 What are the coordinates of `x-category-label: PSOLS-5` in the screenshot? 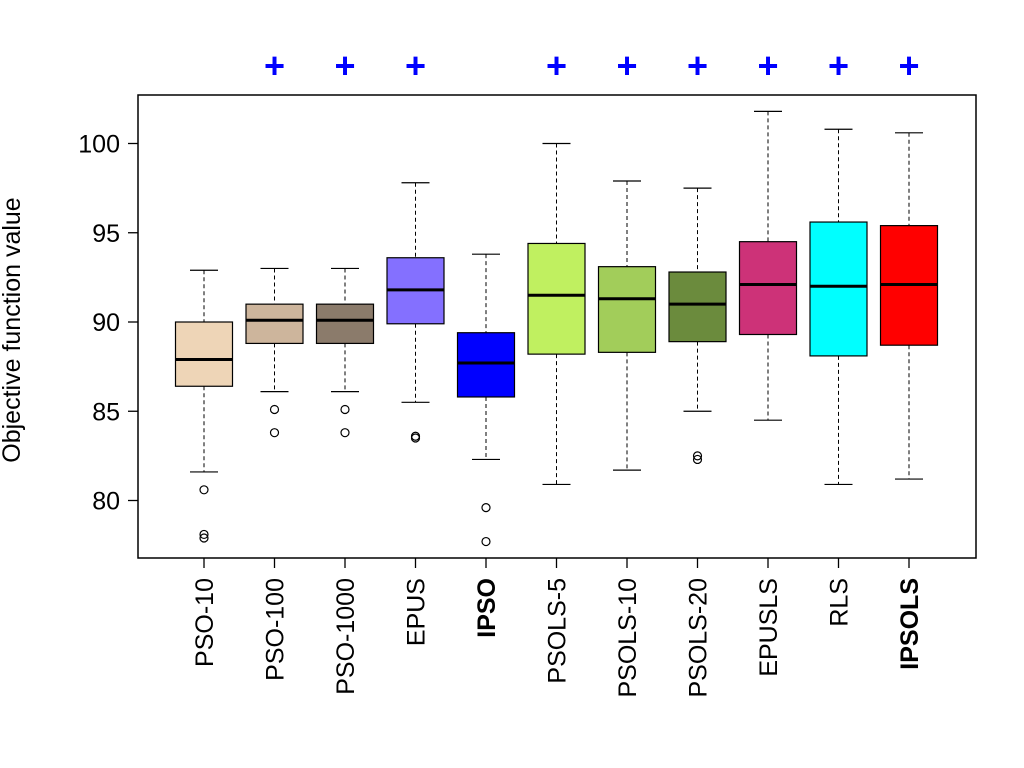 It's located at (558, 631).